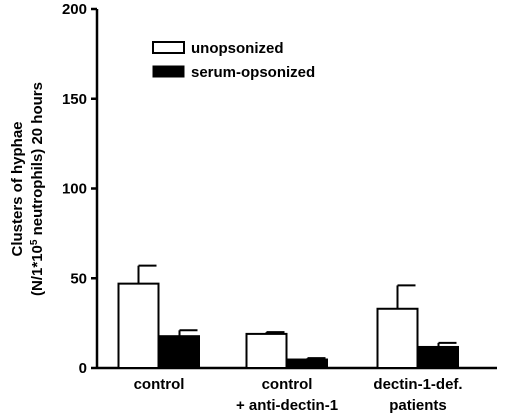 Image resolution: width=520 pixels, height=419 pixels. Describe the element at coordinates (37, 270) in the screenshot. I see `y-axis-label-line2-prefix: (N/1*10` at that location.